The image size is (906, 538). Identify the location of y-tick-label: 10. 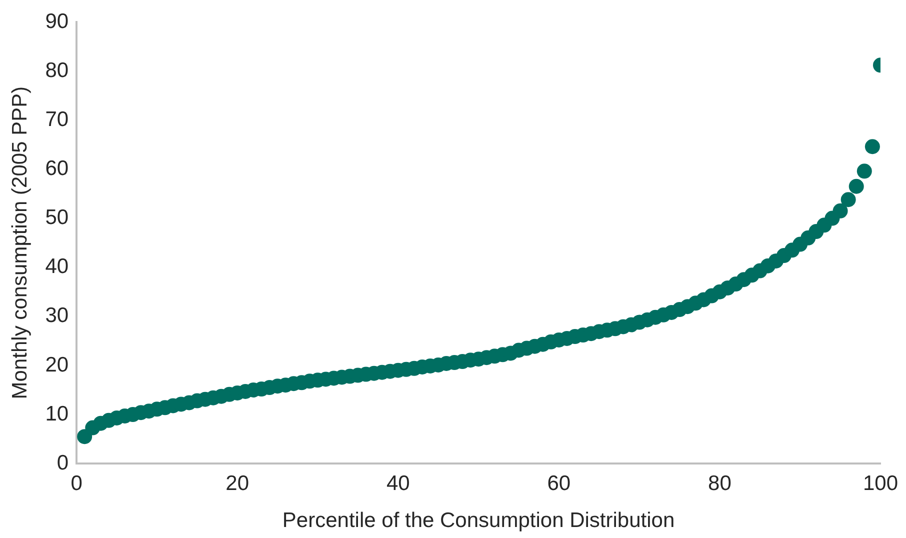
(57, 414).